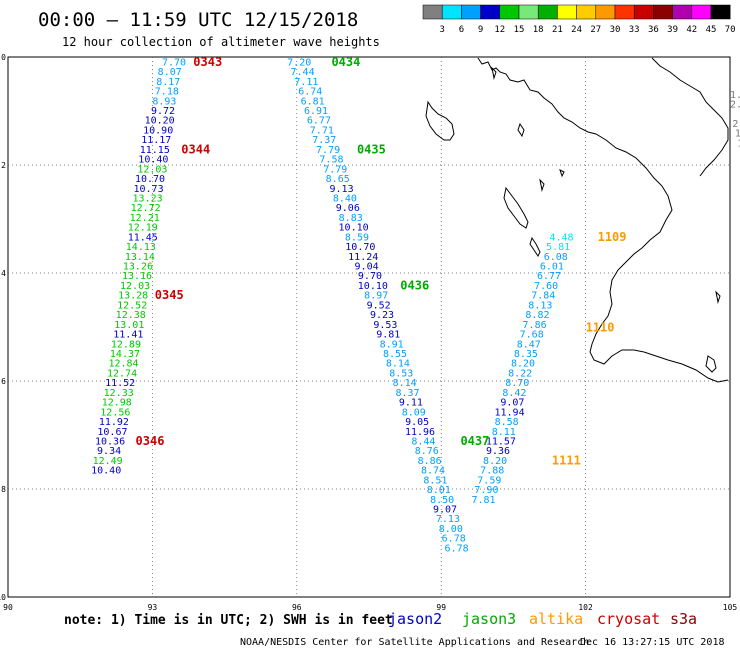 The image size is (740, 650). What do you see at coordinates (448, 519) in the screenshot?
I see `swh-value-jason3: 7.13` at bounding box center [448, 519].